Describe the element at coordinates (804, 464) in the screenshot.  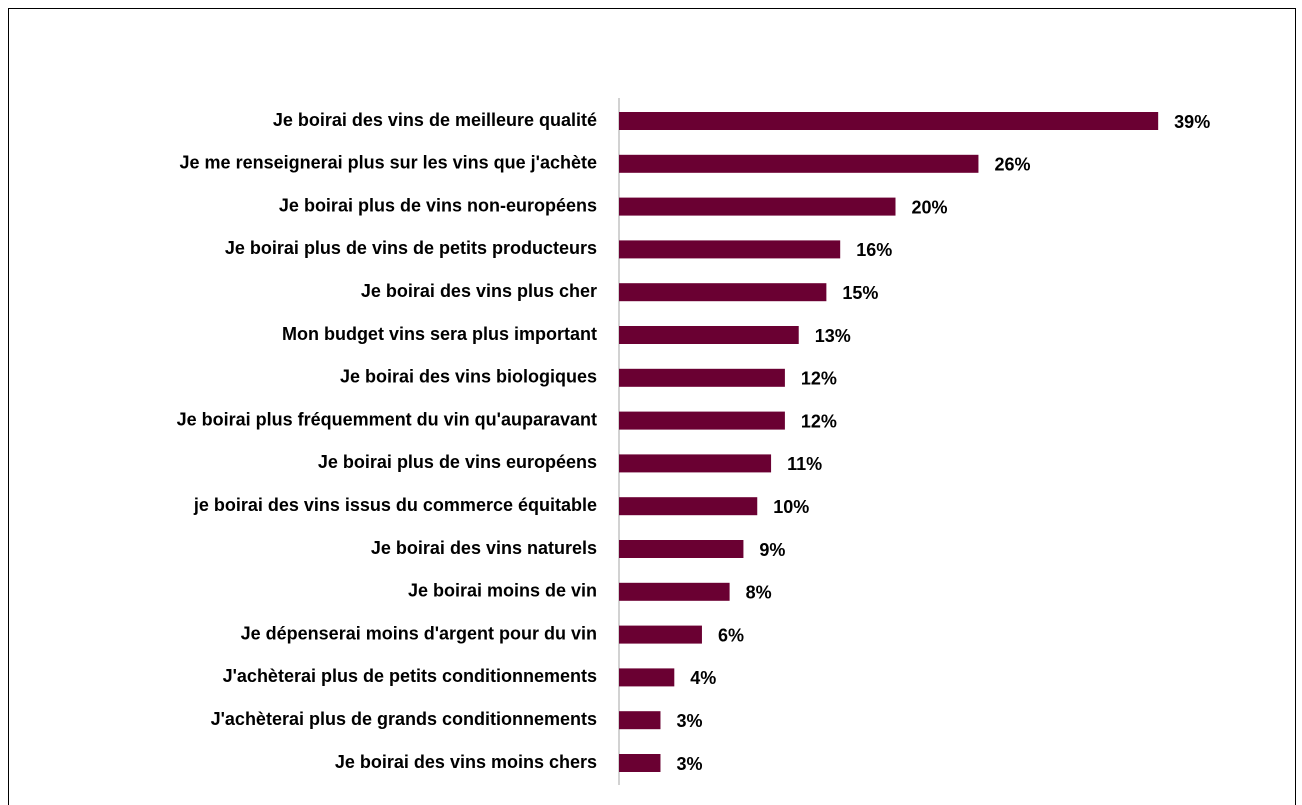
I see `data-label: 11%` at that location.